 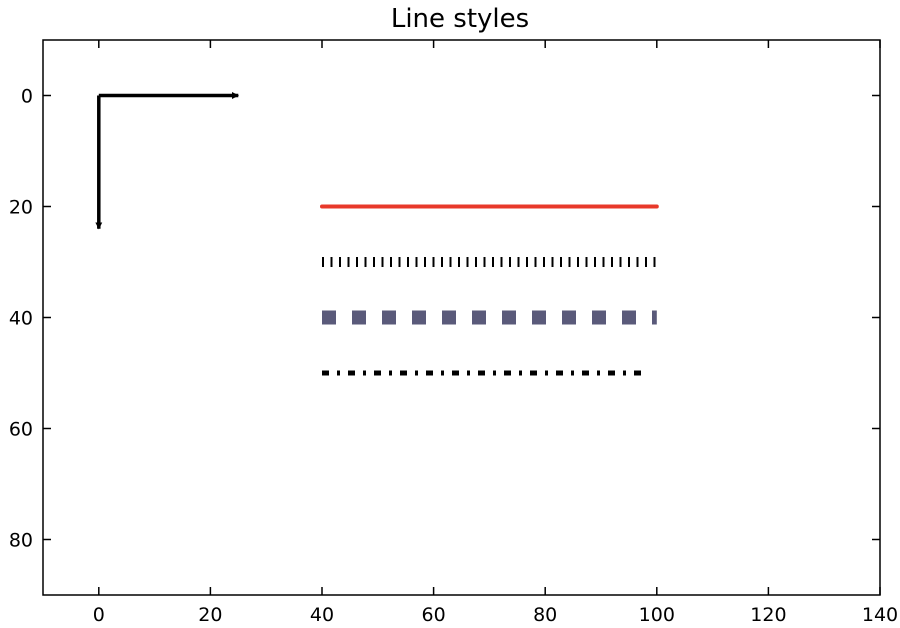 I want to click on y-tick-label: 80, so click(x=21, y=541).